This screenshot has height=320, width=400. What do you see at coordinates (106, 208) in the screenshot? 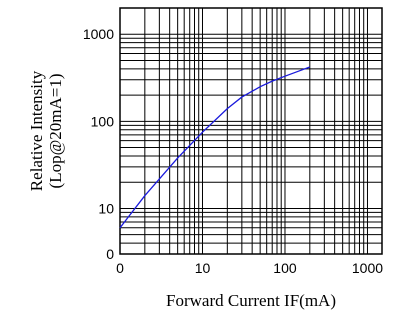
I see `y-tick-label: 10` at bounding box center [106, 208].